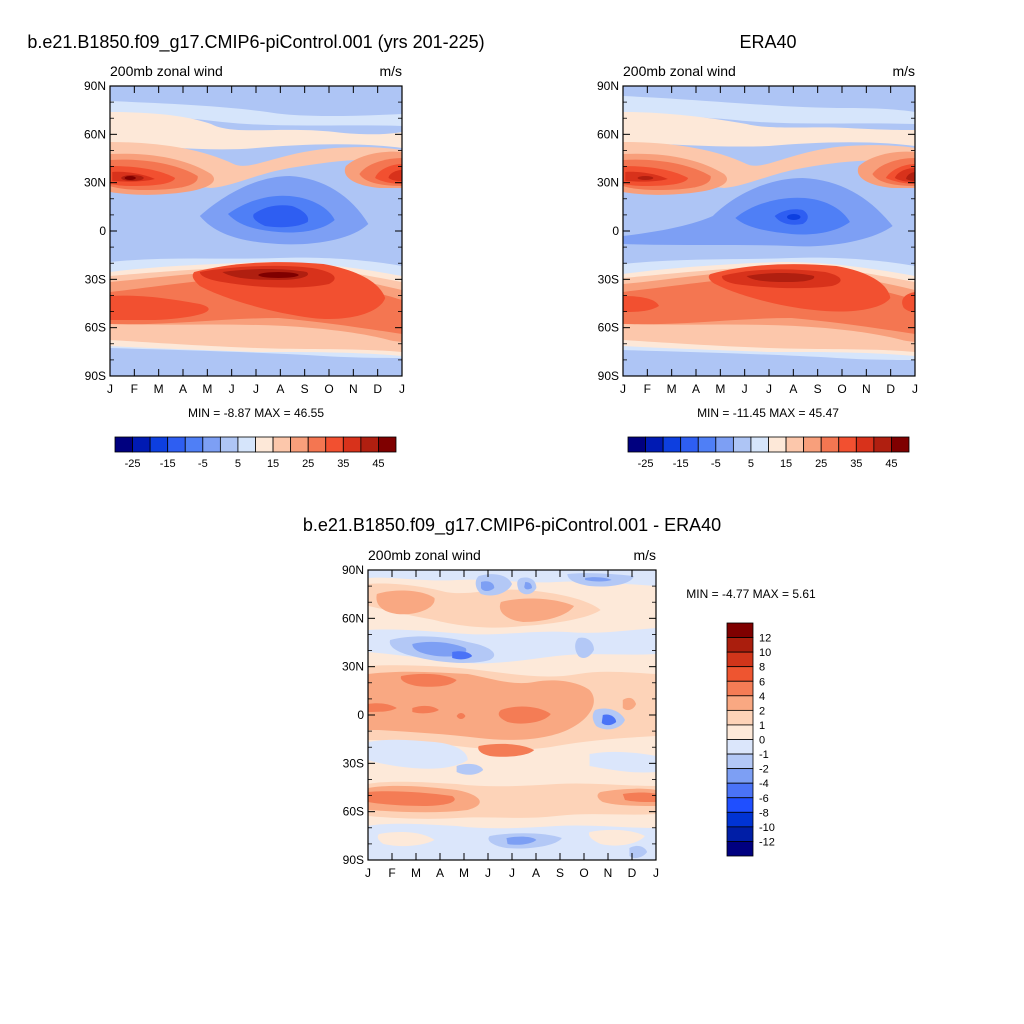 This screenshot has height=1024, width=1024. I want to click on panel-era40: ERA40 200mb zonal wind m/s, so click(757, 251).